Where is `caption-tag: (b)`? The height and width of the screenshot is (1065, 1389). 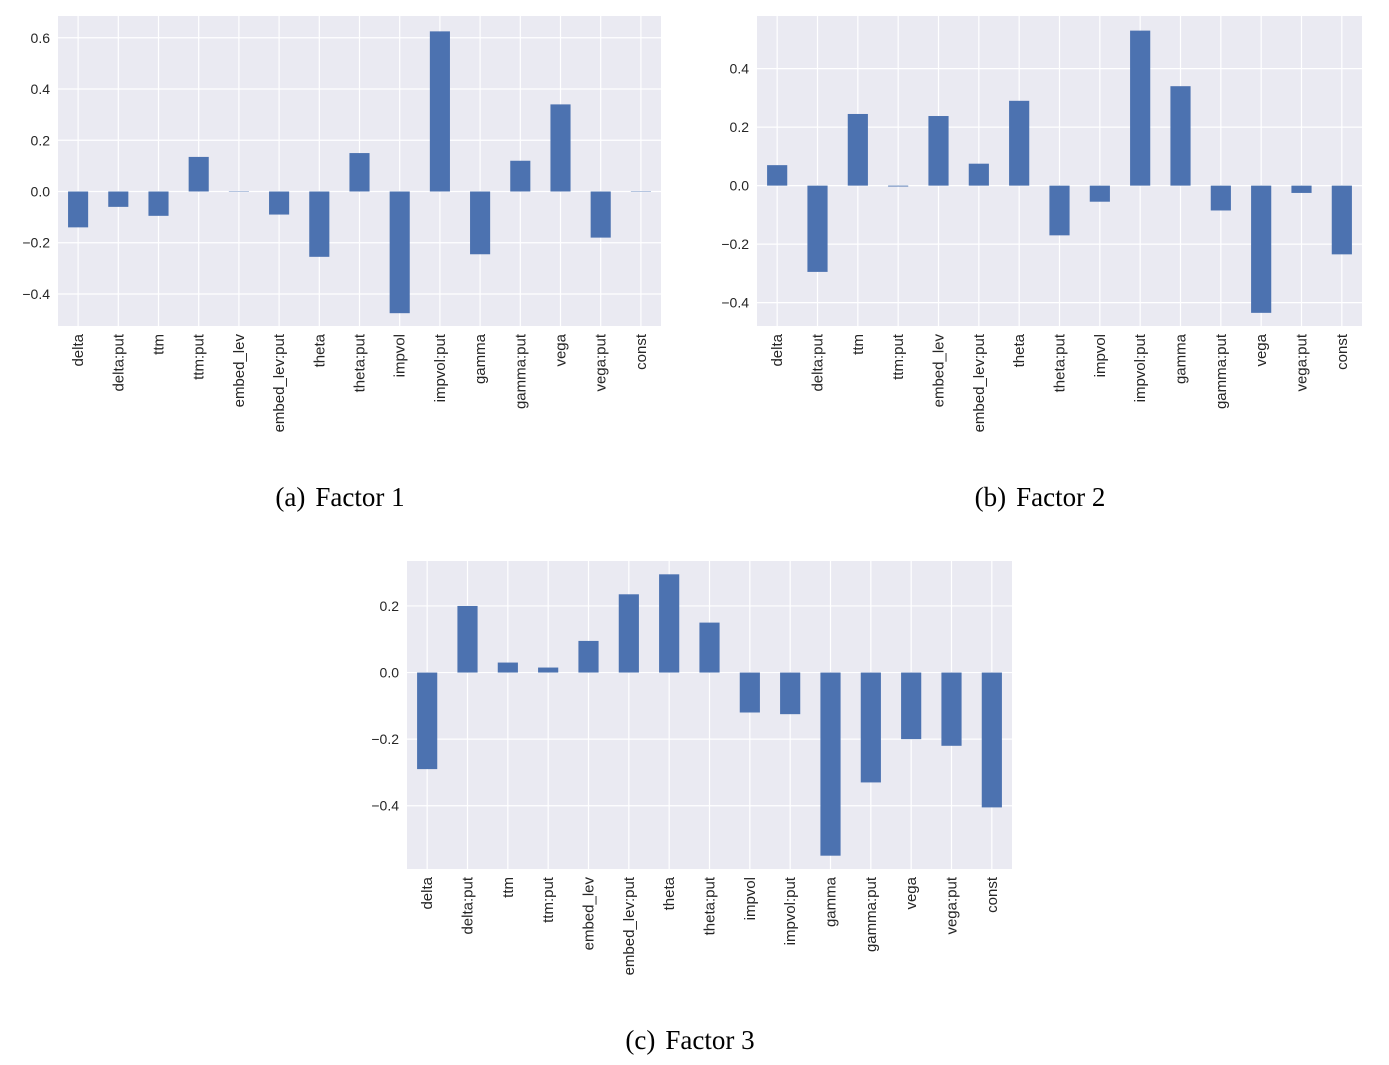 caption-tag: (b) is located at coordinates (990, 497).